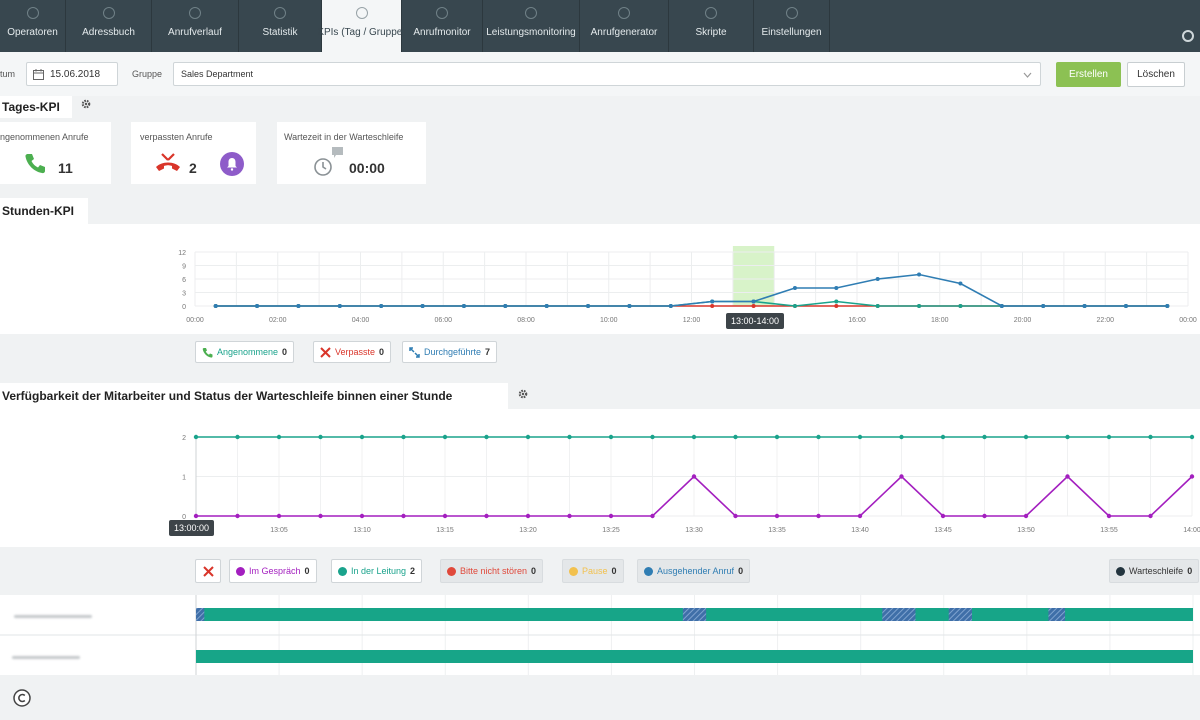 The image size is (1200, 720). Describe the element at coordinates (442, 32) in the screenshot. I see `tab-label: Anrufmonitor` at that location.